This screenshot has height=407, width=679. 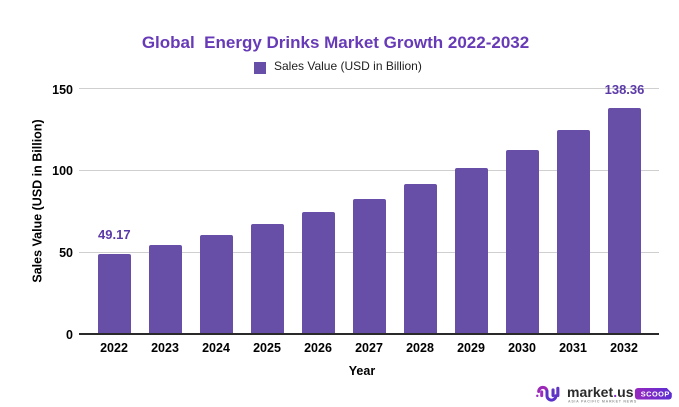 What do you see at coordinates (602, 402) in the screenshot?
I see `svg-text: ASIA PACIFIC MARKET NEWS` at bounding box center [602, 402].